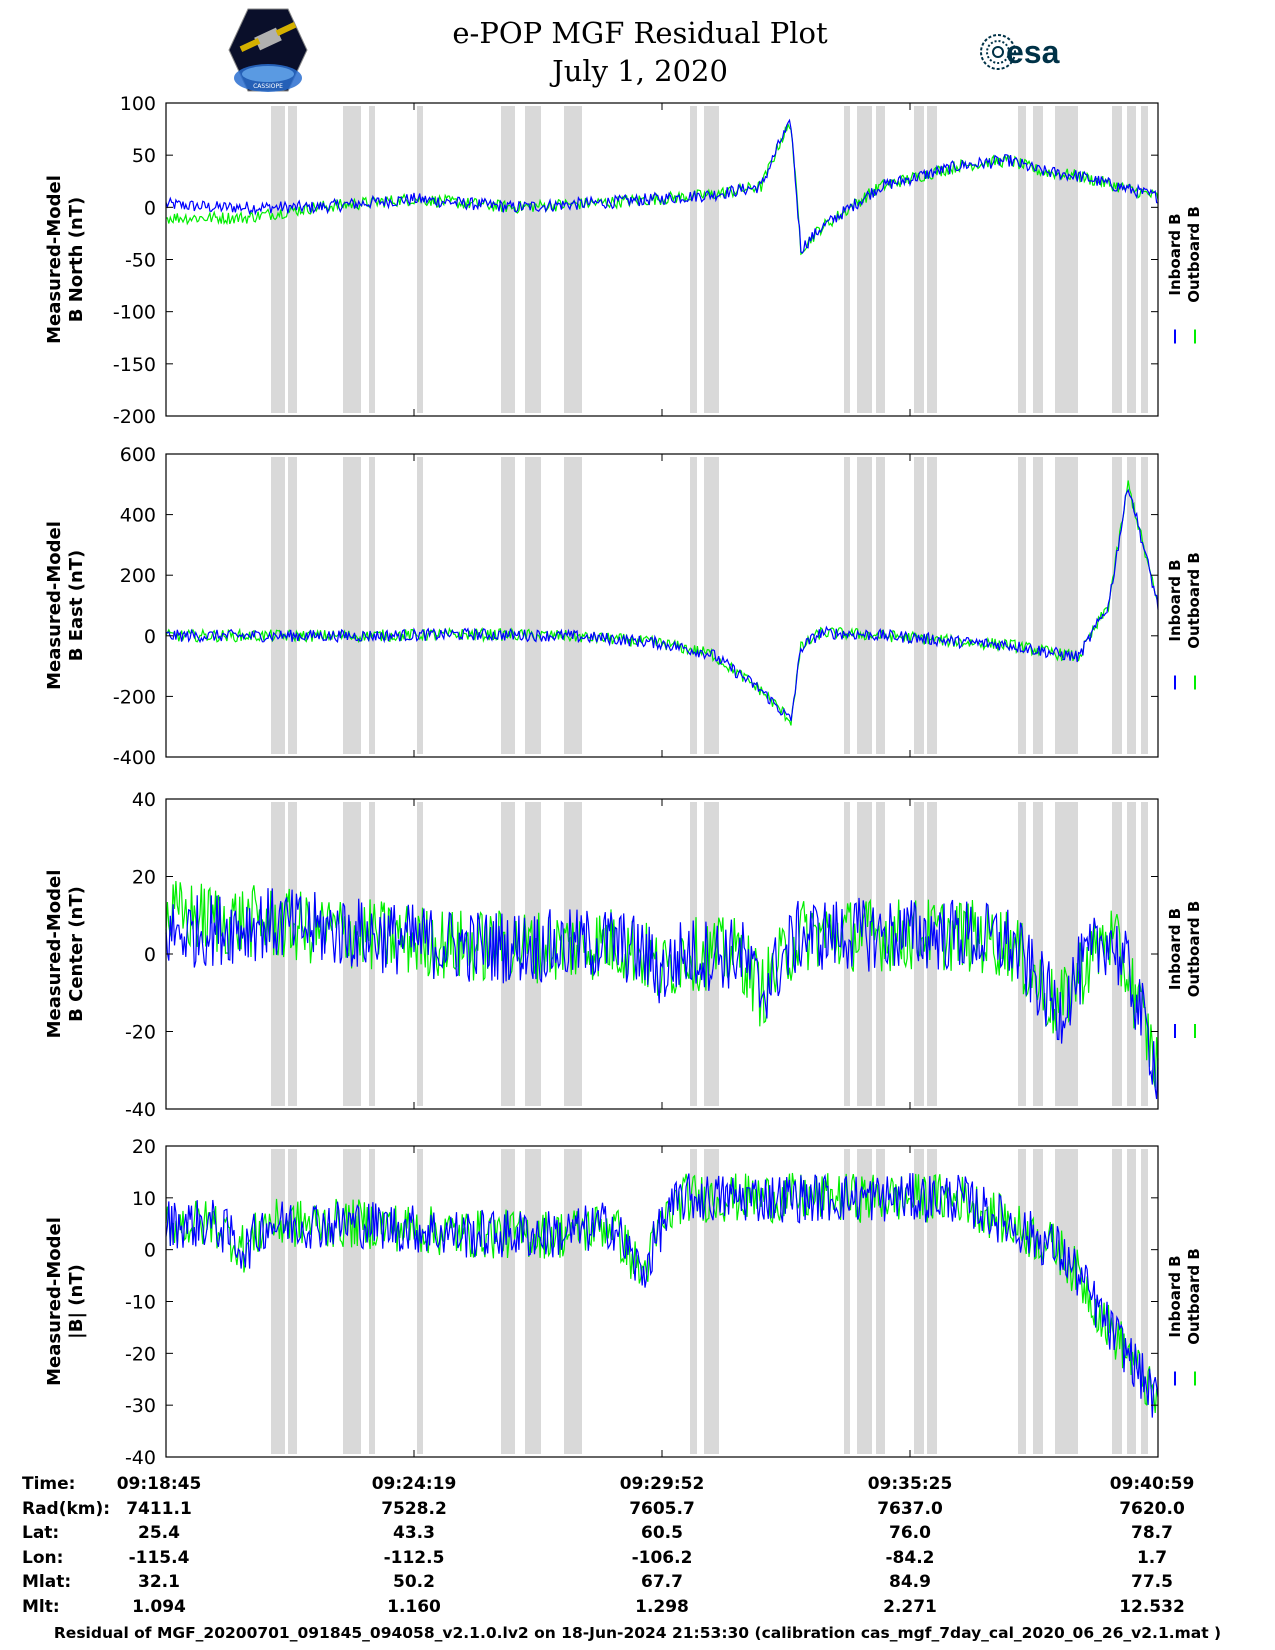 The width and height of the screenshot is (1275, 1650). What do you see at coordinates (414, 1606) in the screenshot?
I see `ephemeris-value: 1.160` at bounding box center [414, 1606].